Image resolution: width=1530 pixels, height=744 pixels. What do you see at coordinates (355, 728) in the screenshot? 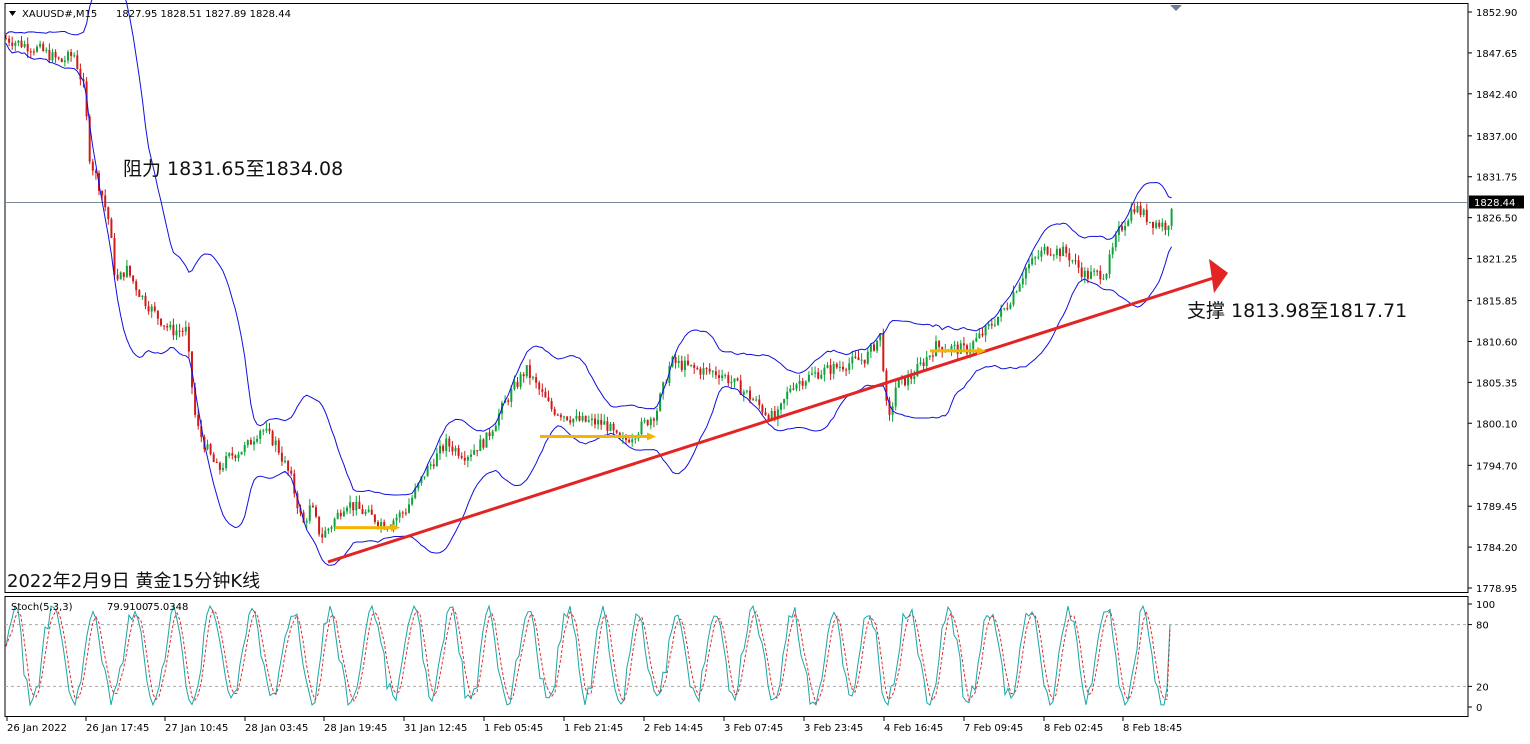
I see `time-tick-label: 28 Jan 19:45` at bounding box center [355, 728].